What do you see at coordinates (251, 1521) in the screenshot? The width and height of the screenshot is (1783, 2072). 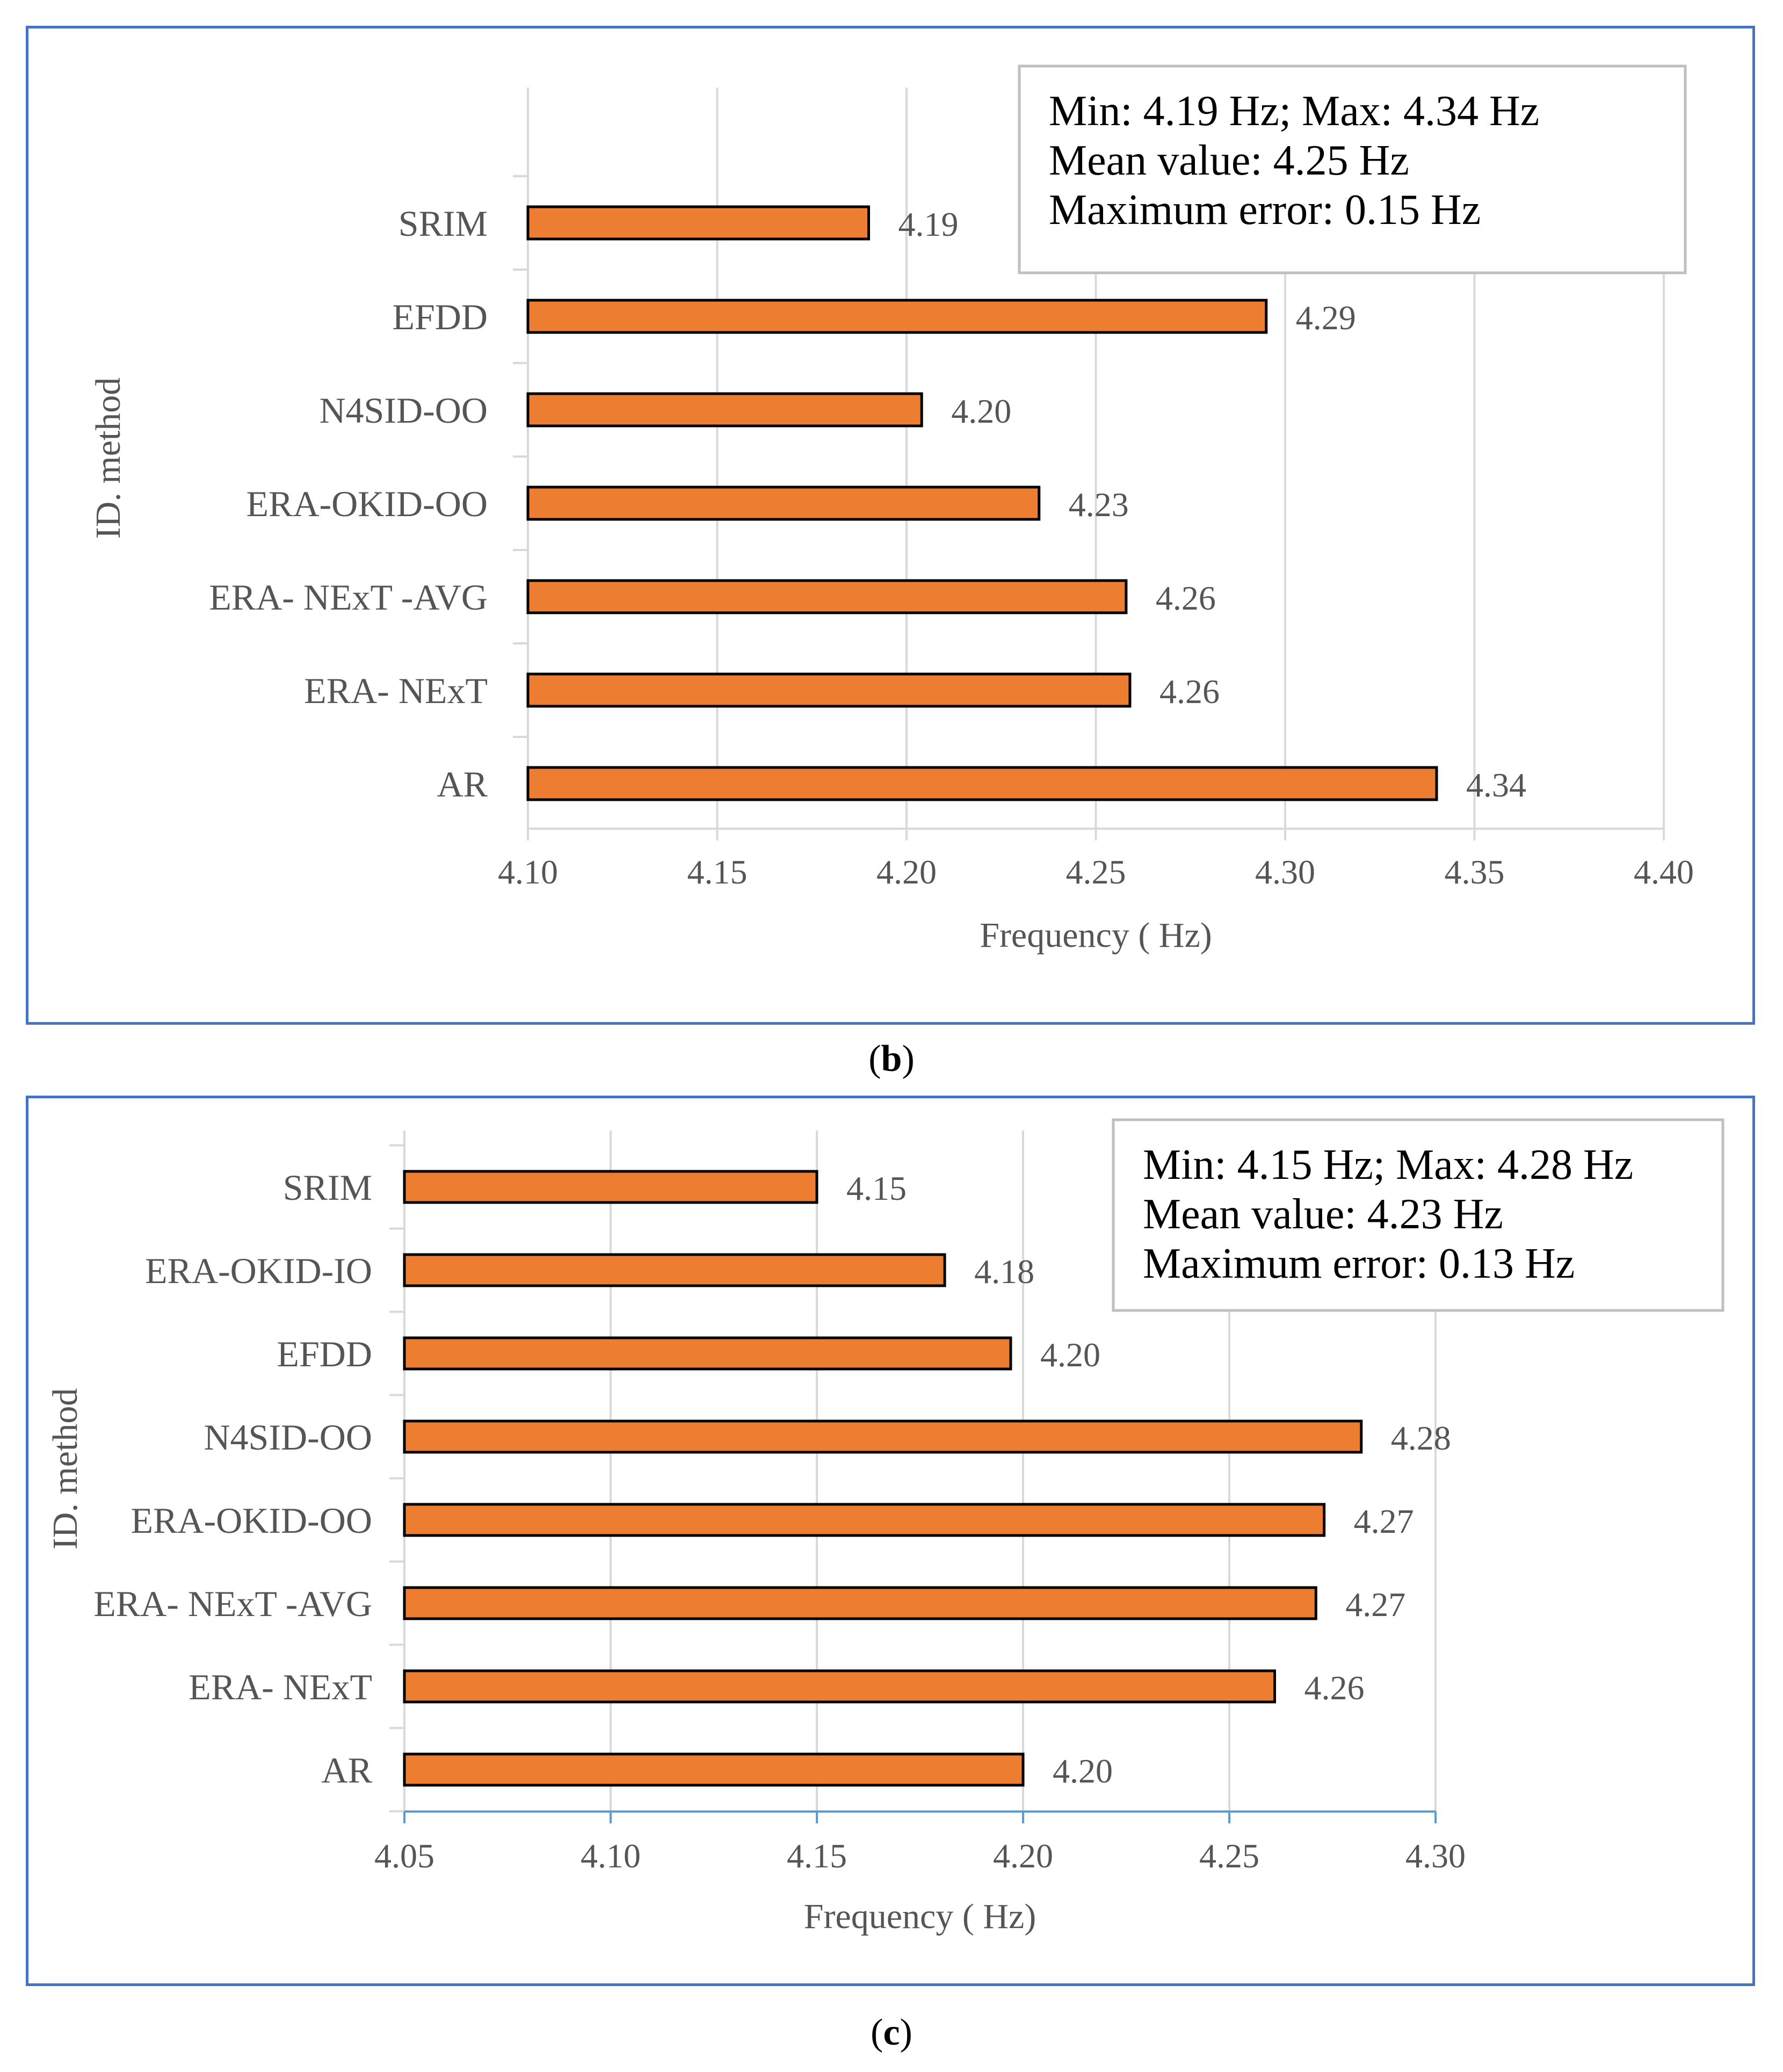 I see `category-label-c: ERA-OKID-OO` at bounding box center [251, 1521].